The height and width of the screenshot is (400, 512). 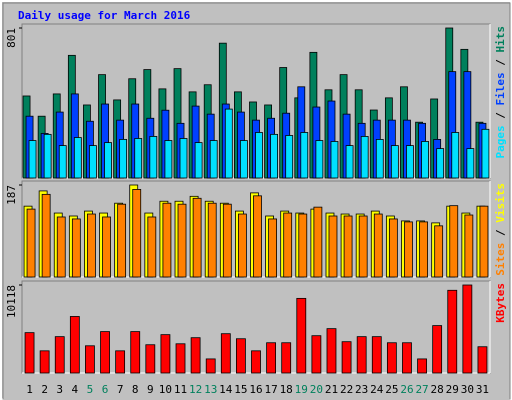 I want to click on x-tick-label: 9, so click(x=150, y=389).